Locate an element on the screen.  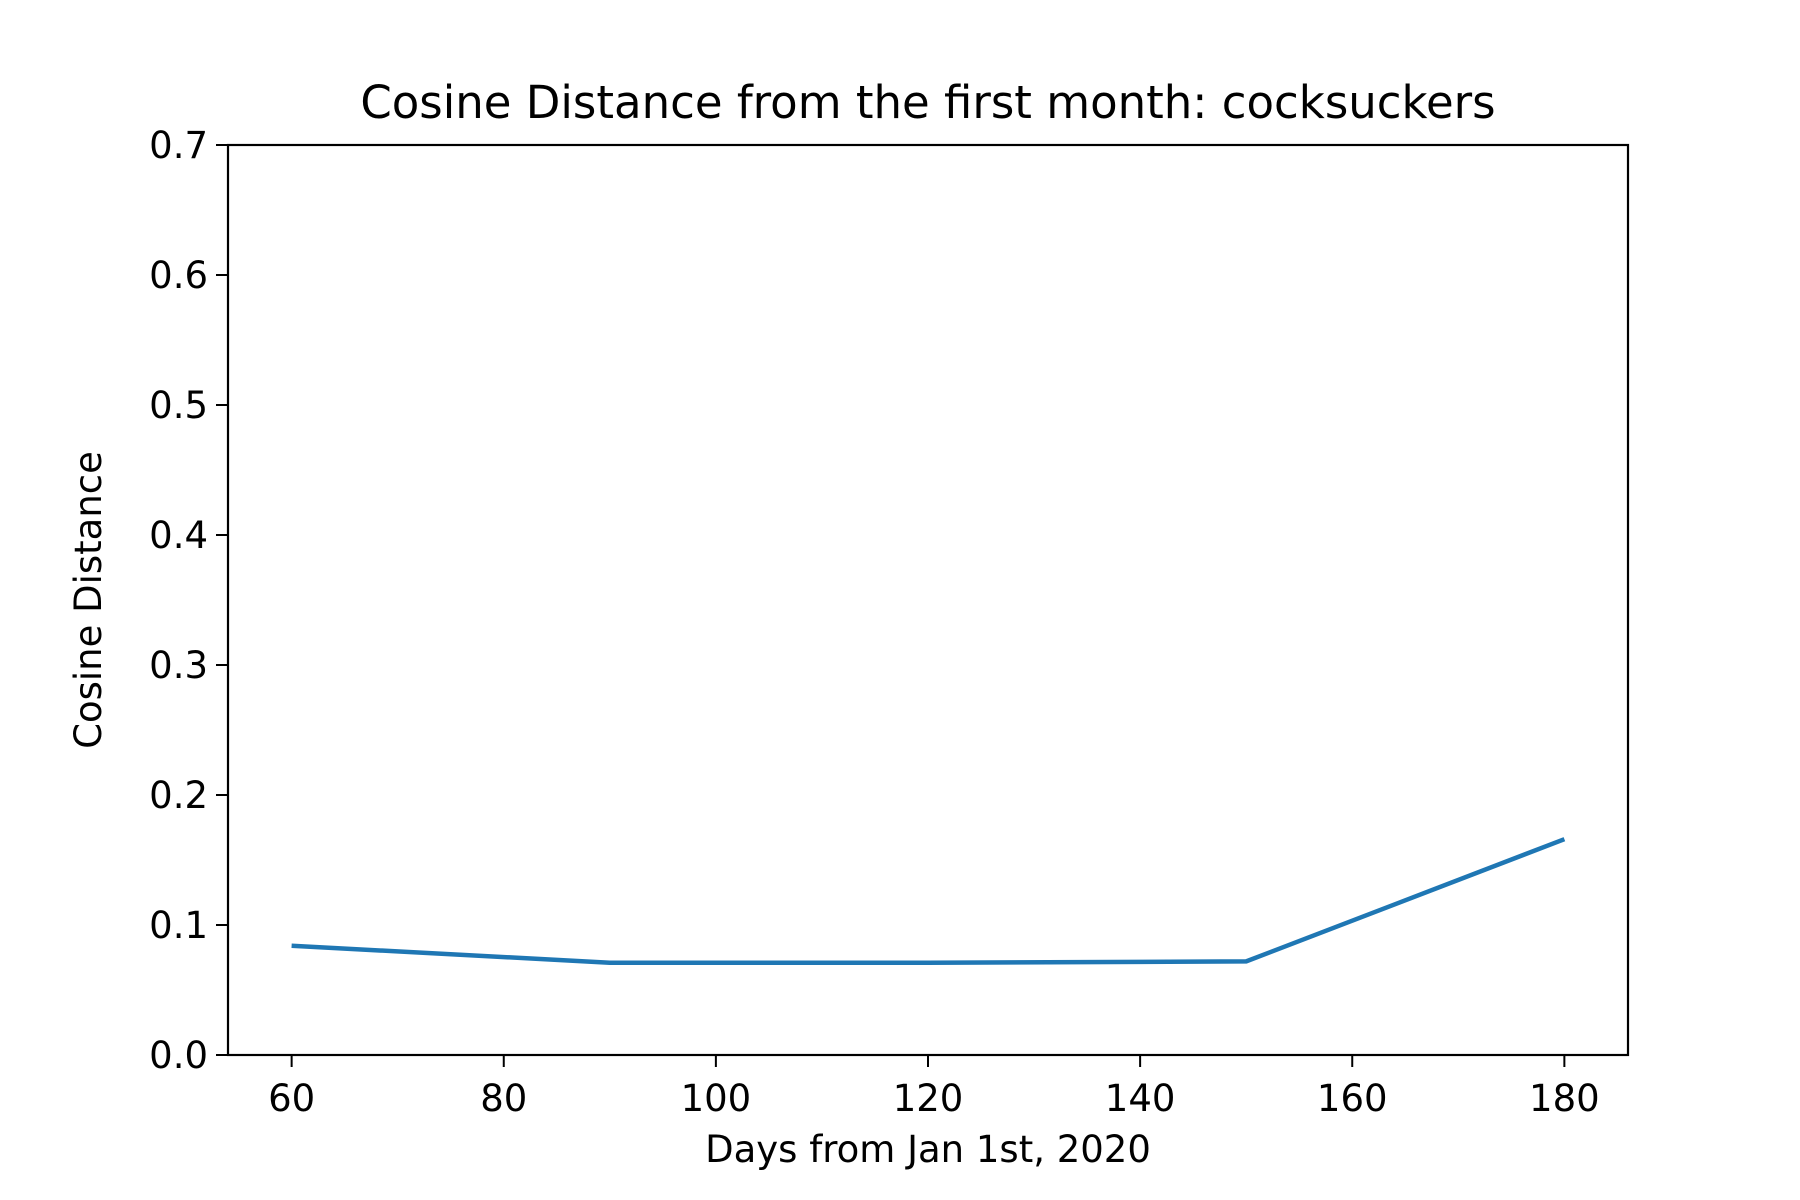
x-tick-label: 120 is located at coordinates (928, 1098).